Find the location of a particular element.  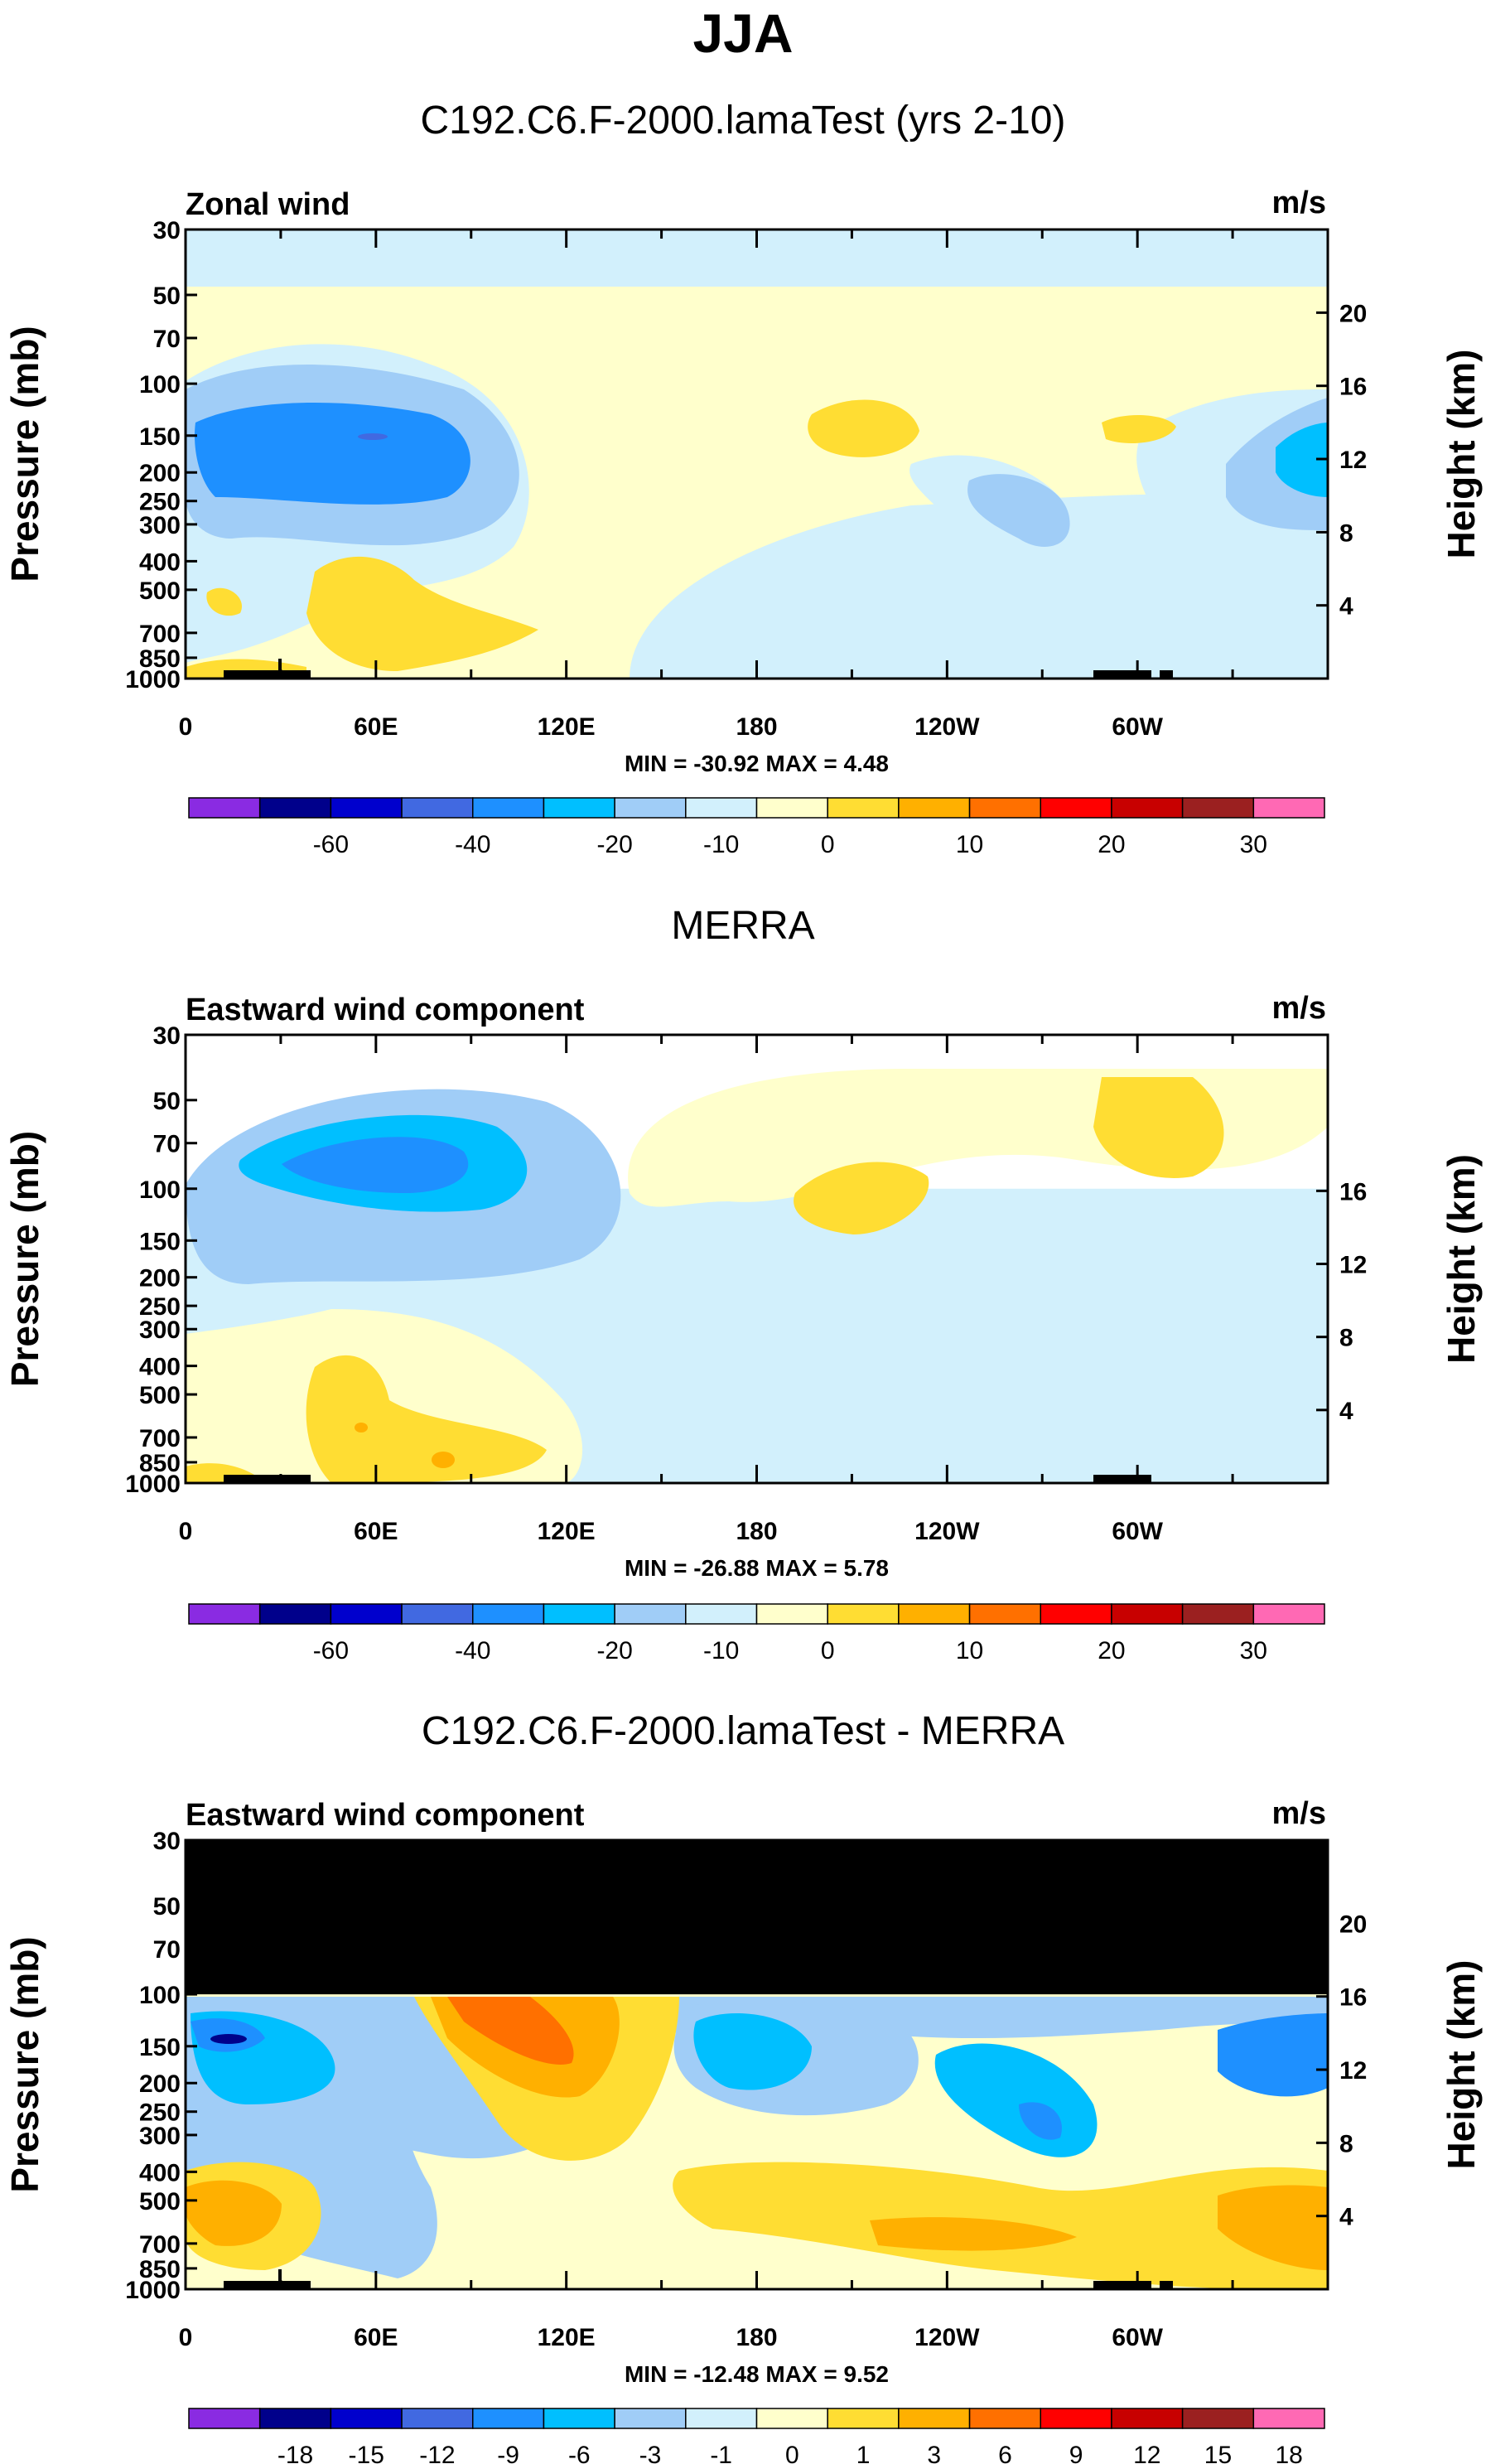

y-tick-label: 1000 is located at coordinates (153, 2290).